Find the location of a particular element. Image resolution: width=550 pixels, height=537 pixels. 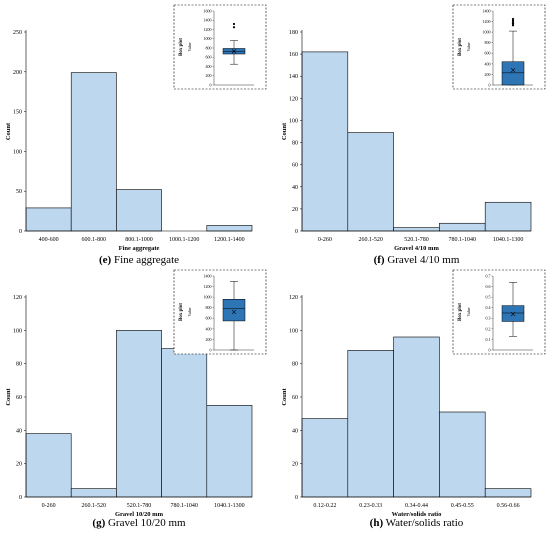

inset-tick-label: 0.5 is located at coordinates (488, 297).